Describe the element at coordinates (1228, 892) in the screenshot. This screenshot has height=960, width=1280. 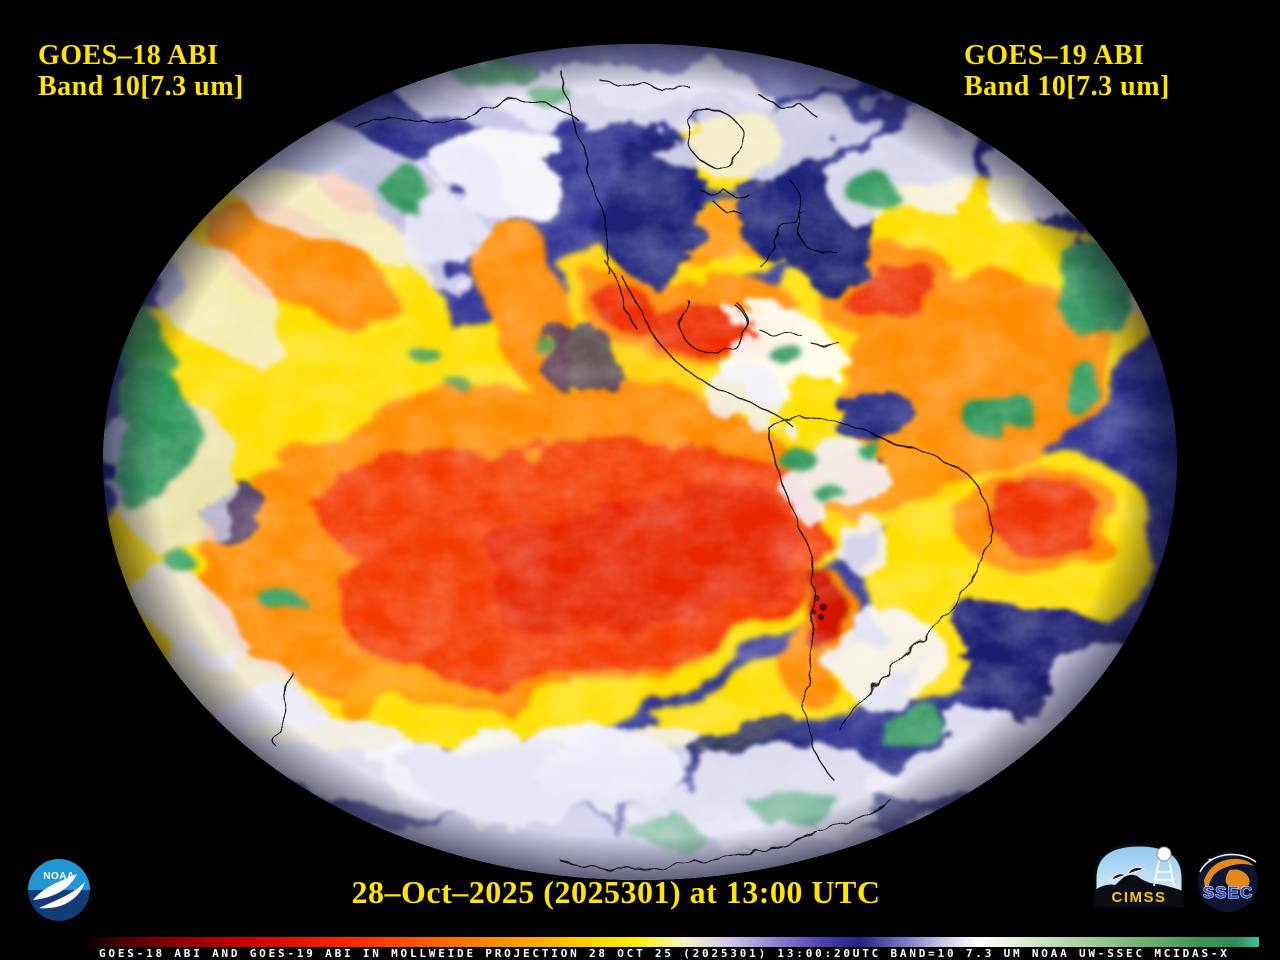
I see `ssec-logo-text: SSEC` at that location.